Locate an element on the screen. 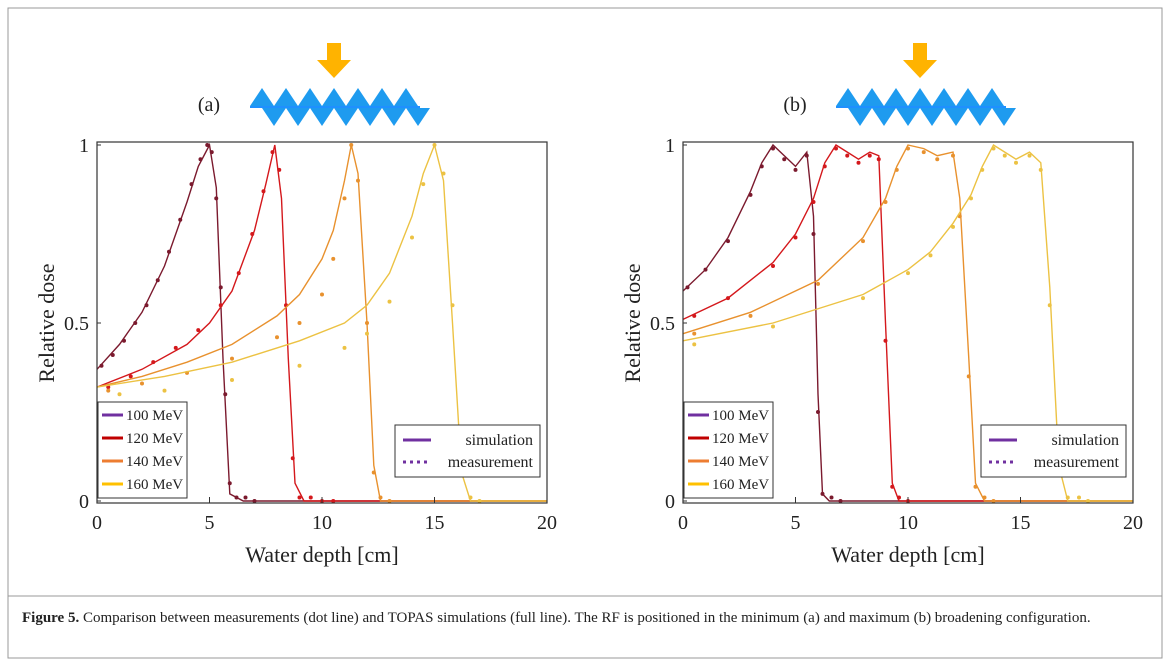  x-tick-label: 5 is located at coordinates (796, 523).